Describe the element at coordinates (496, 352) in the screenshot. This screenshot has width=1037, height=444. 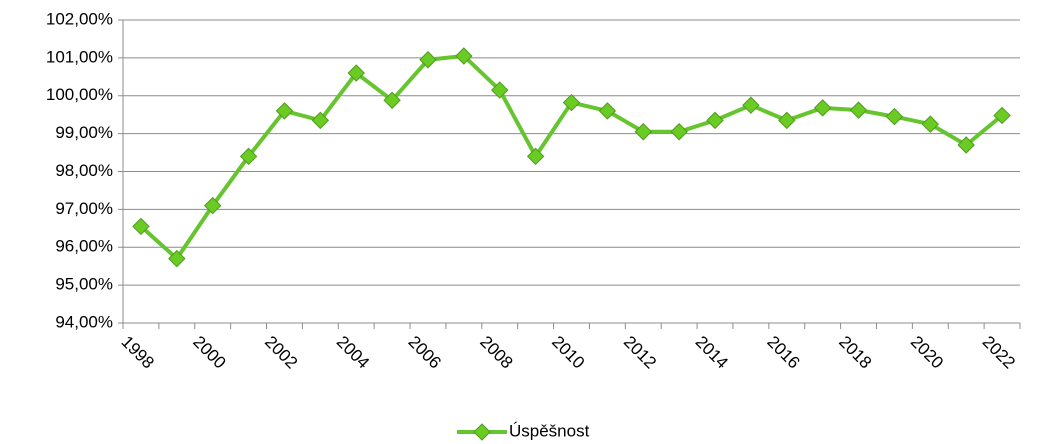
I see `x-tick-label: 2008` at that location.